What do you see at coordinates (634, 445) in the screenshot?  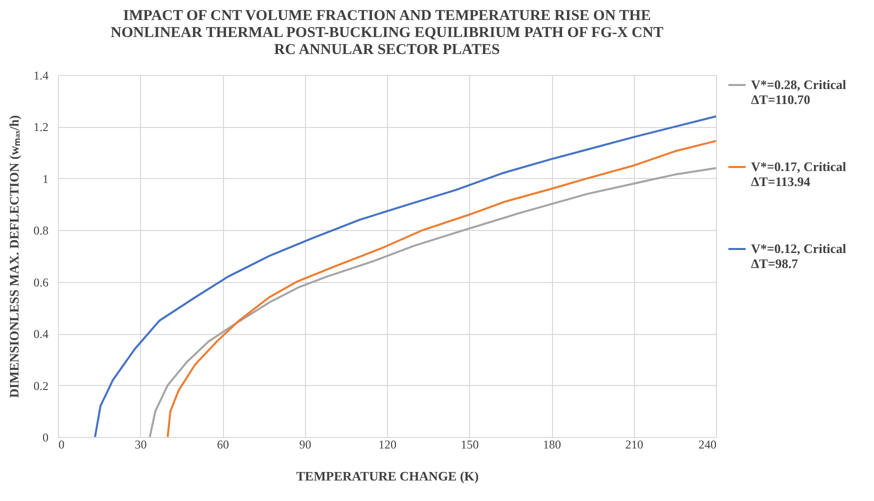 I see `x-tick-label: 210` at bounding box center [634, 445].